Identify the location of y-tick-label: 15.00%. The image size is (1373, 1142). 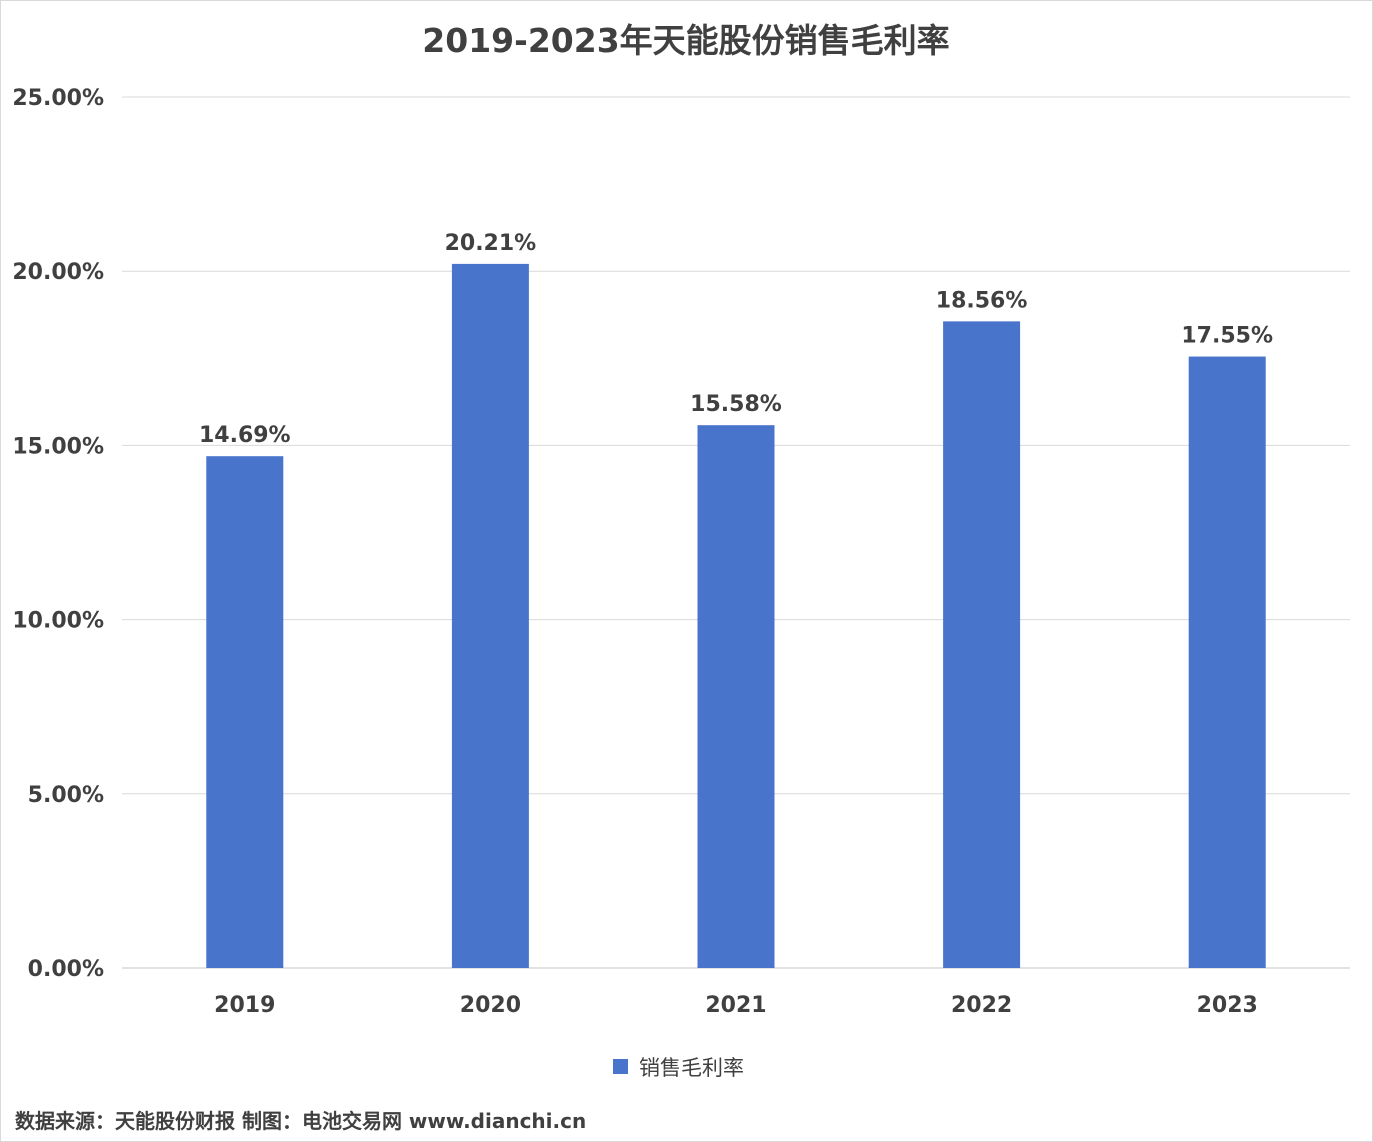
(58, 446).